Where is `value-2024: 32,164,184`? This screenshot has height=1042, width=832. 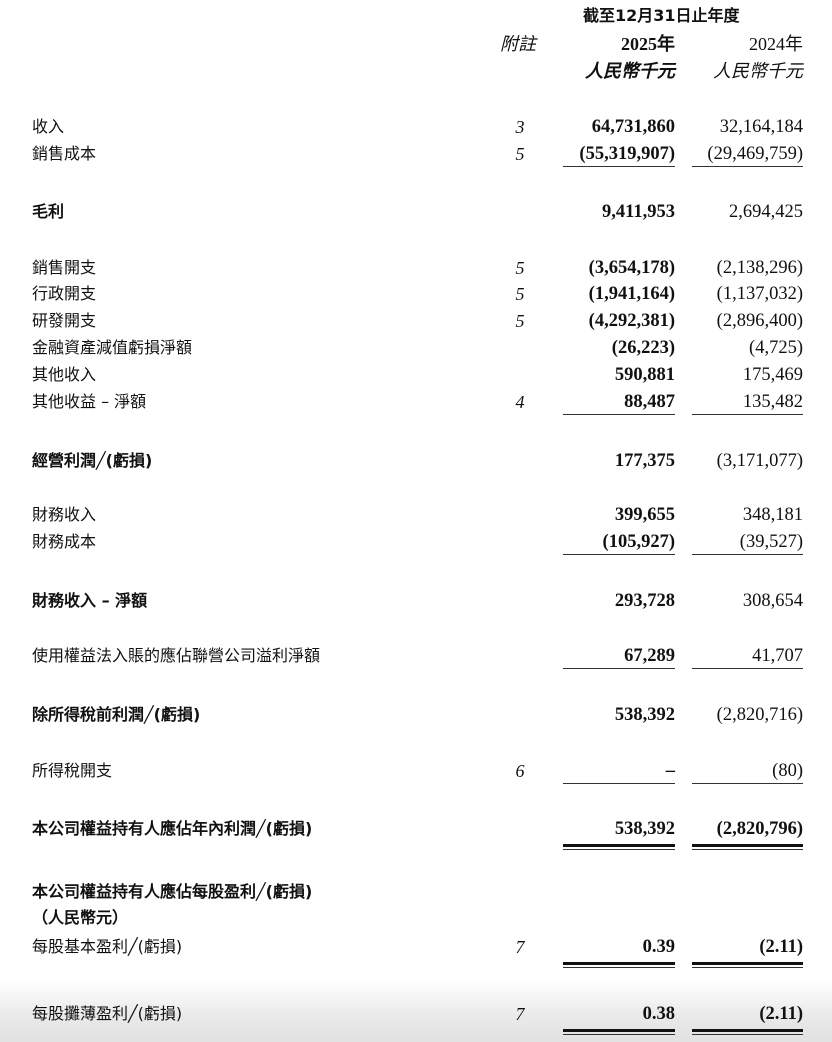
value-2024: 32,164,184 is located at coordinates (761, 127).